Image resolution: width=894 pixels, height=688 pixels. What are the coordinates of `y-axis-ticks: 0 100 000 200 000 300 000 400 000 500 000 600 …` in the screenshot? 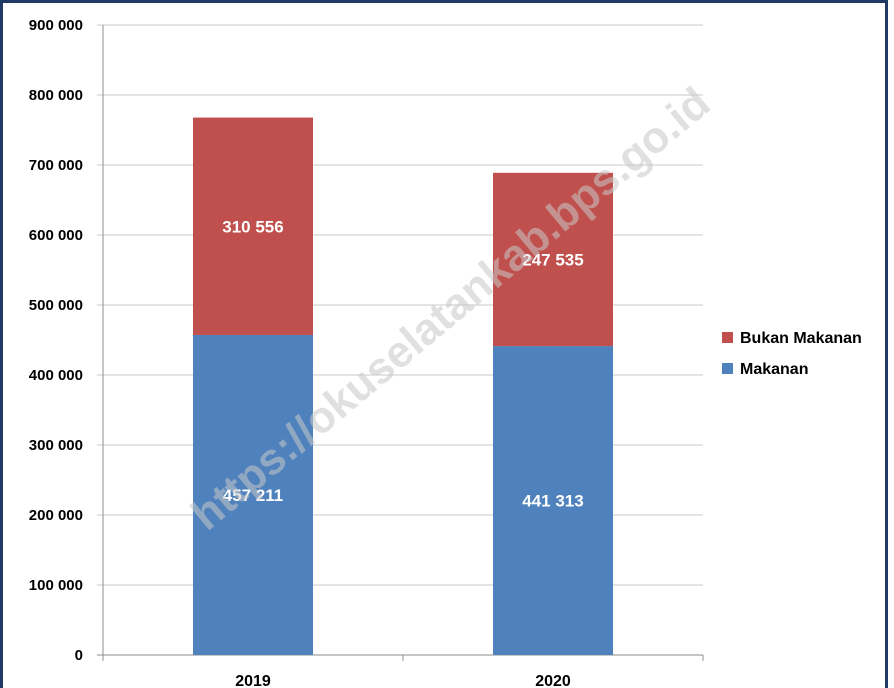 It's located at (56, 340).